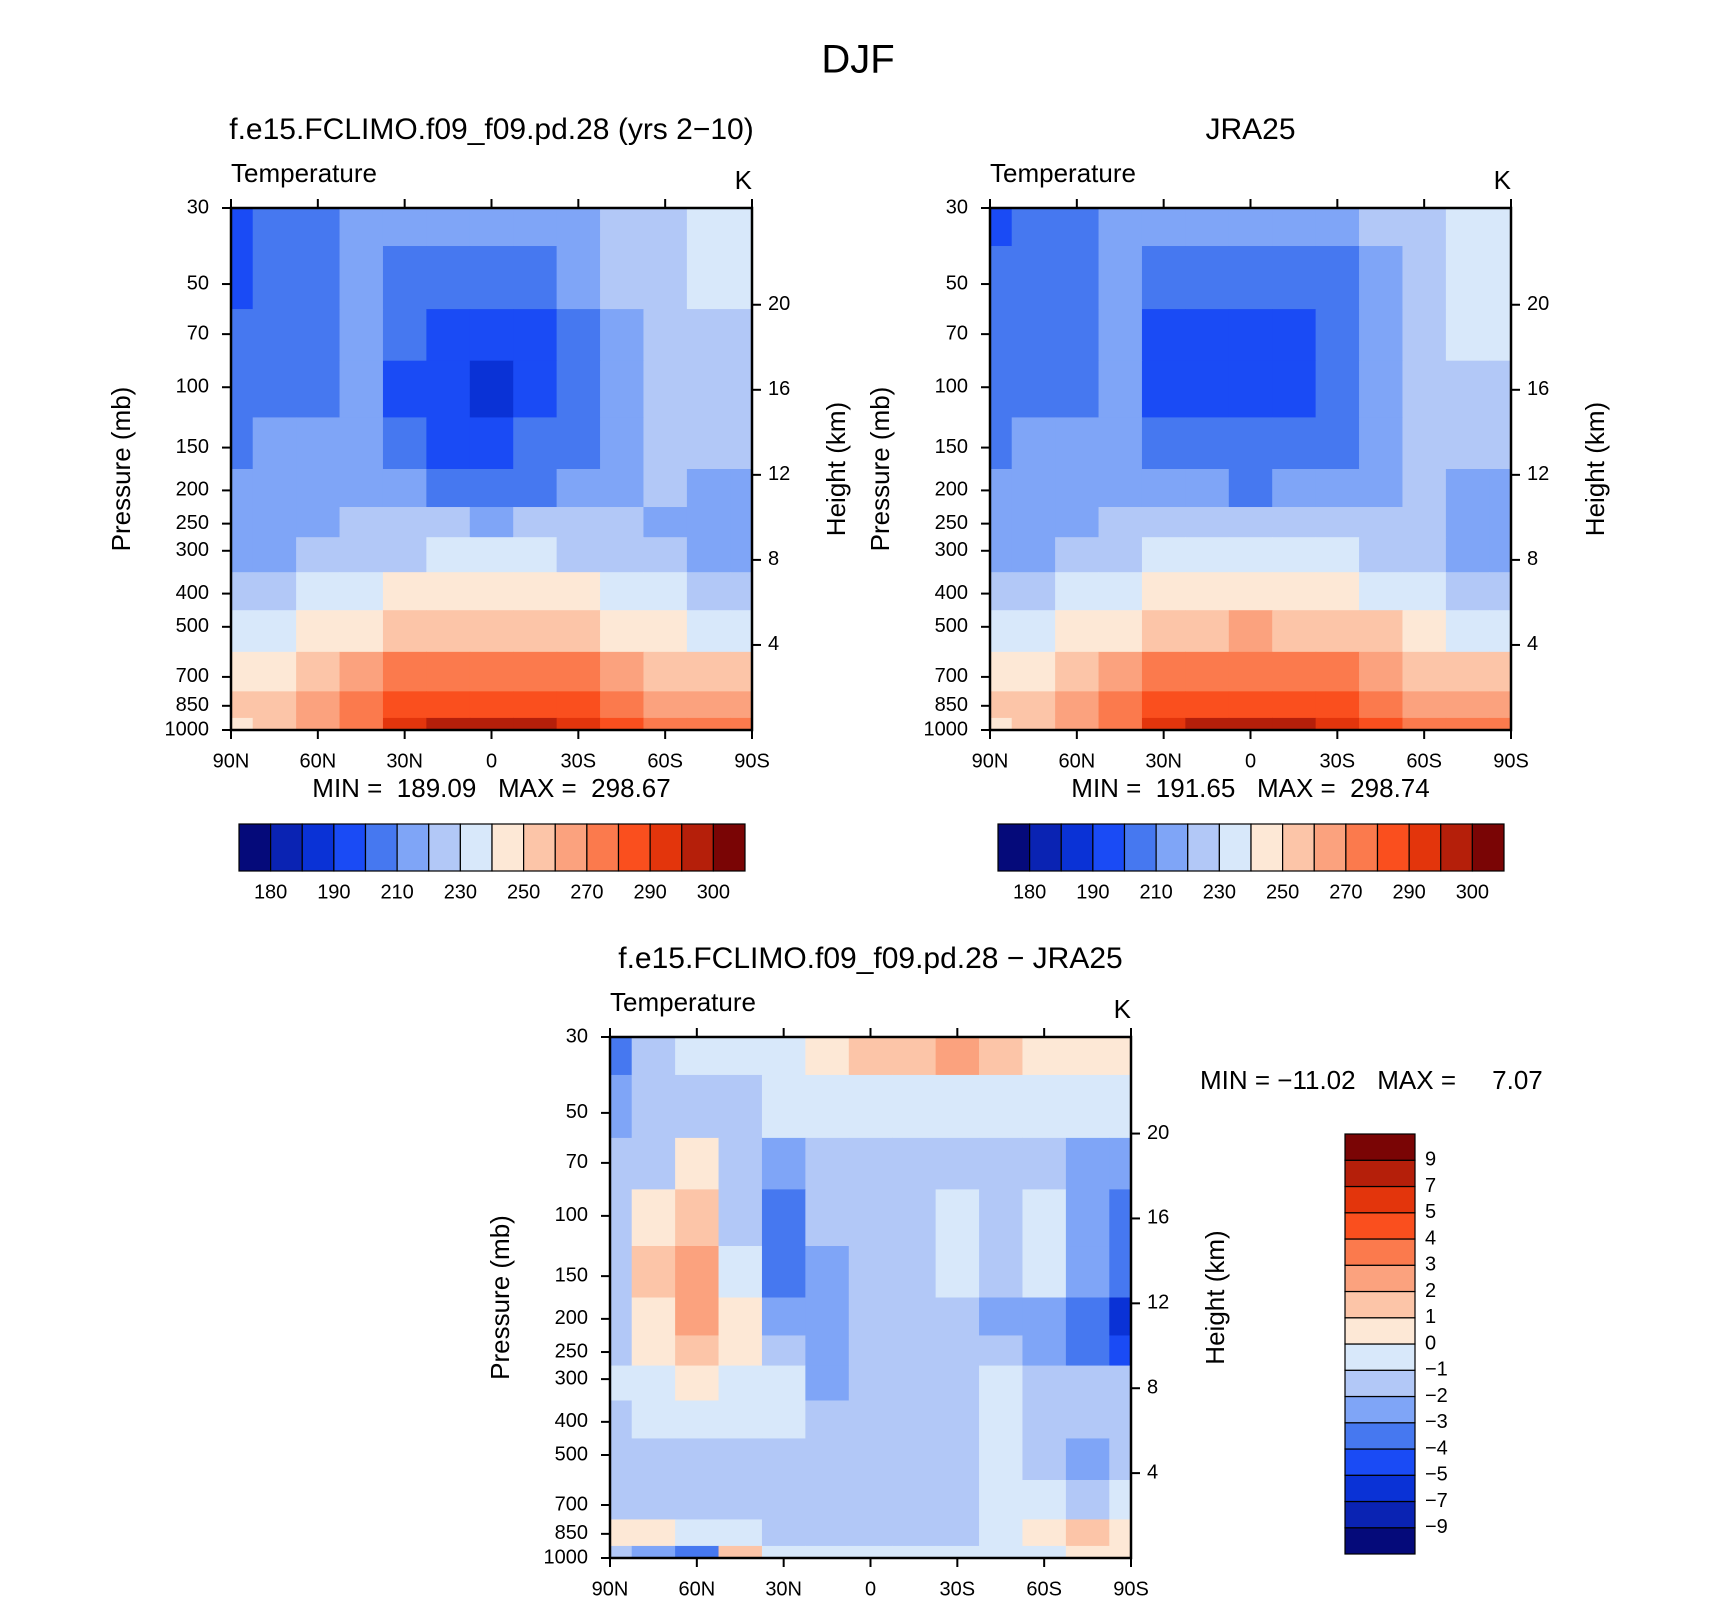  I want to click on y2-tick-label: 8, so click(1532, 559).